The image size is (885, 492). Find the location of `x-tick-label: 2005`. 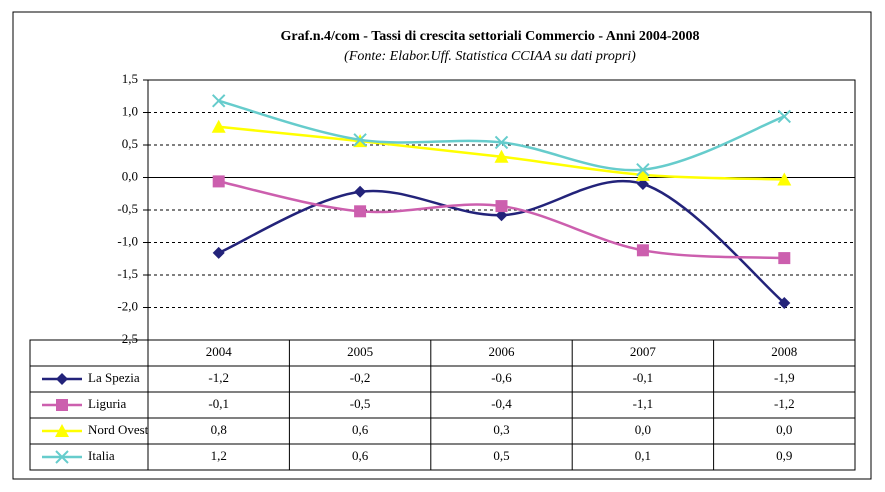

x-tick-label: 2005 is located at coordinates (360, 351).